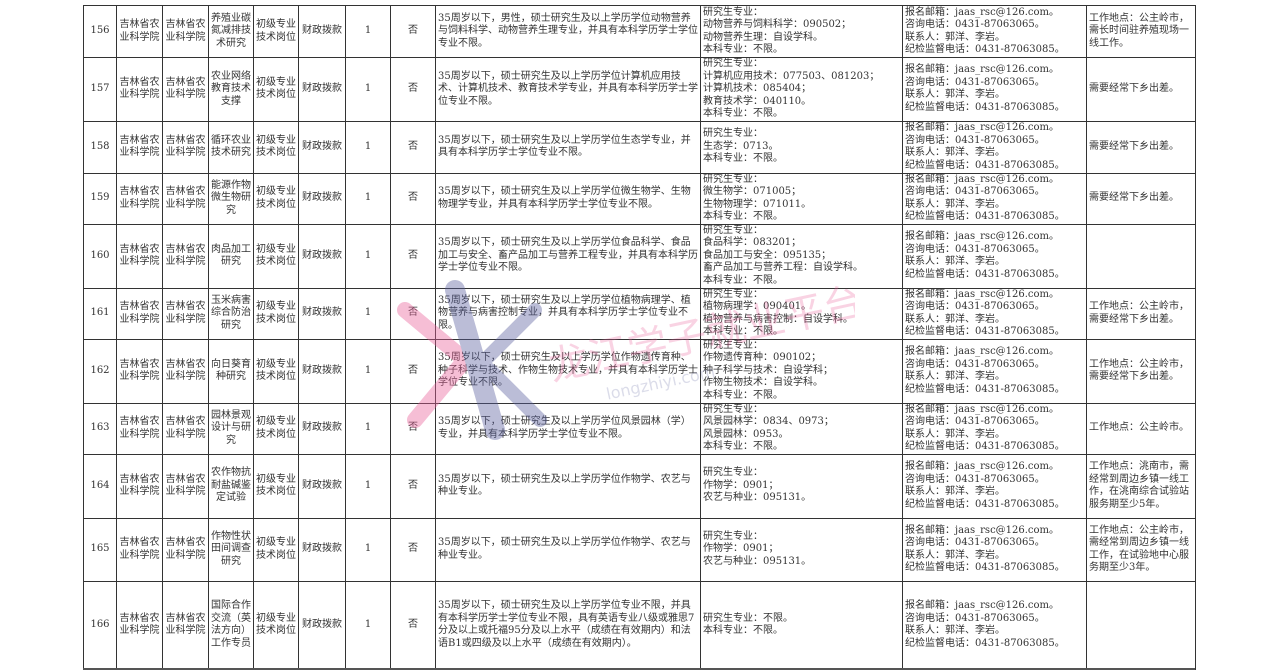  What do you see at coordinates (231, 625) in the screenshot?
I see `position-name: 国际合作交流（英法方向）工作专员` at bounding box center [231, 625].